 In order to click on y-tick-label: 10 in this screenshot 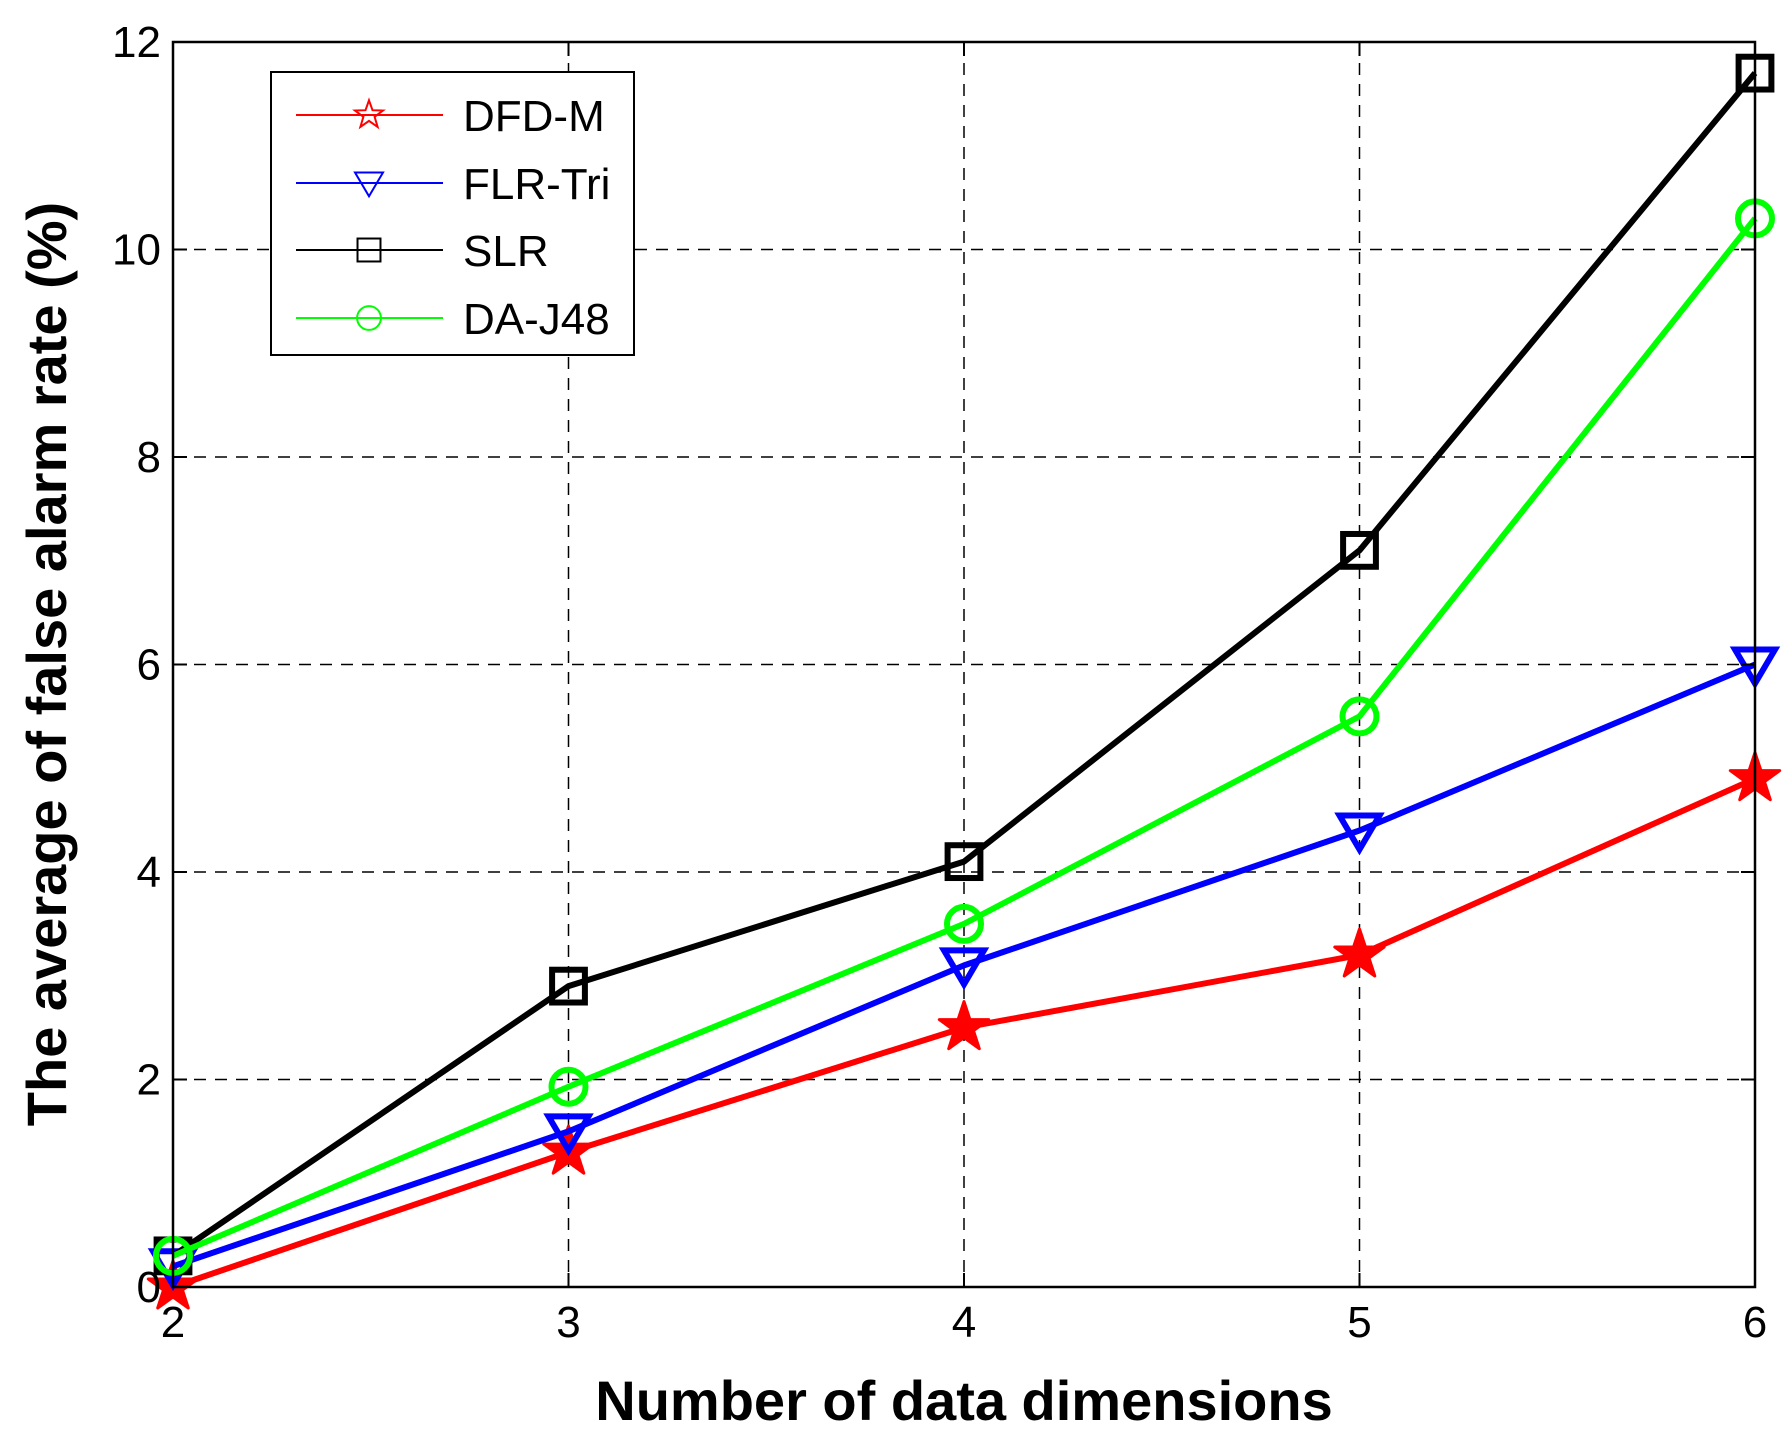, I will do `click(136, 250)`.